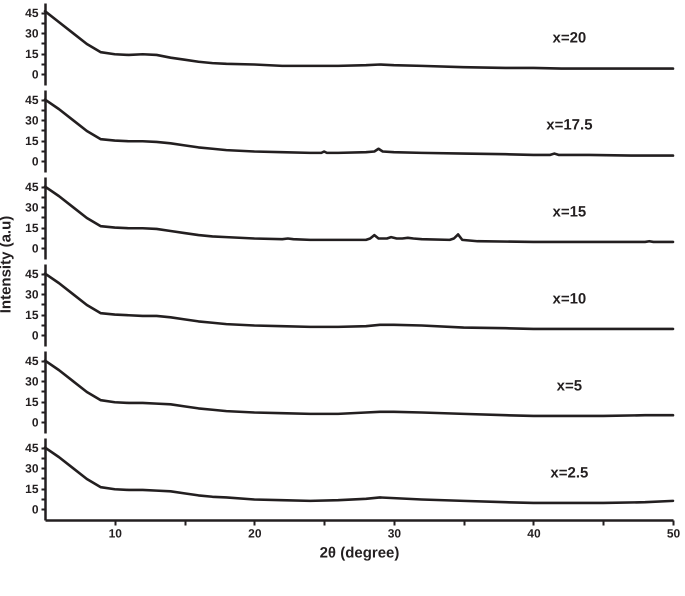 This screenshot has height=596, width=685. Describe the element at coordinates (255, 533) in the screenshot. I see `x-tick-label: 20` at that location.